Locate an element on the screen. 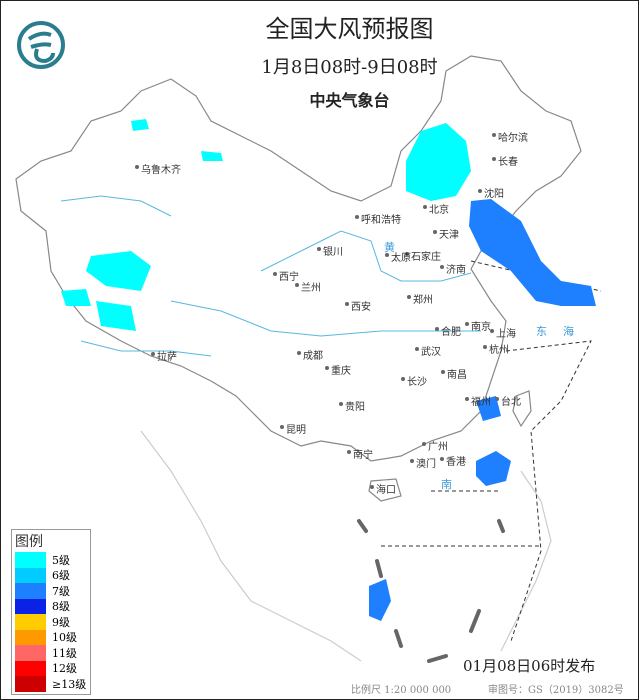 Image resolution: width=639 pixels, height=700 pixels. wind-area-level7-yellow-sea is located at coordinates (532, 252).